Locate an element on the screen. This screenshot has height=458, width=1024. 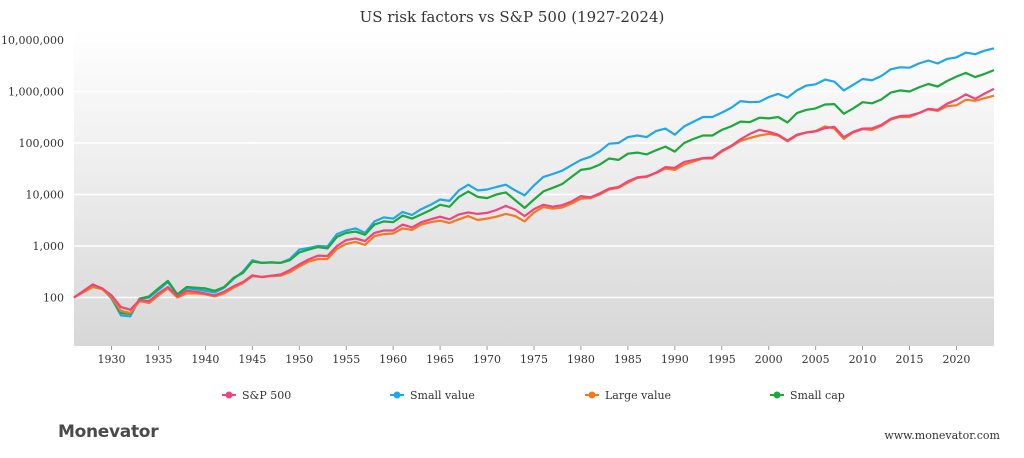
x-tick-label: 1935 is located at coordinates (158, 359).